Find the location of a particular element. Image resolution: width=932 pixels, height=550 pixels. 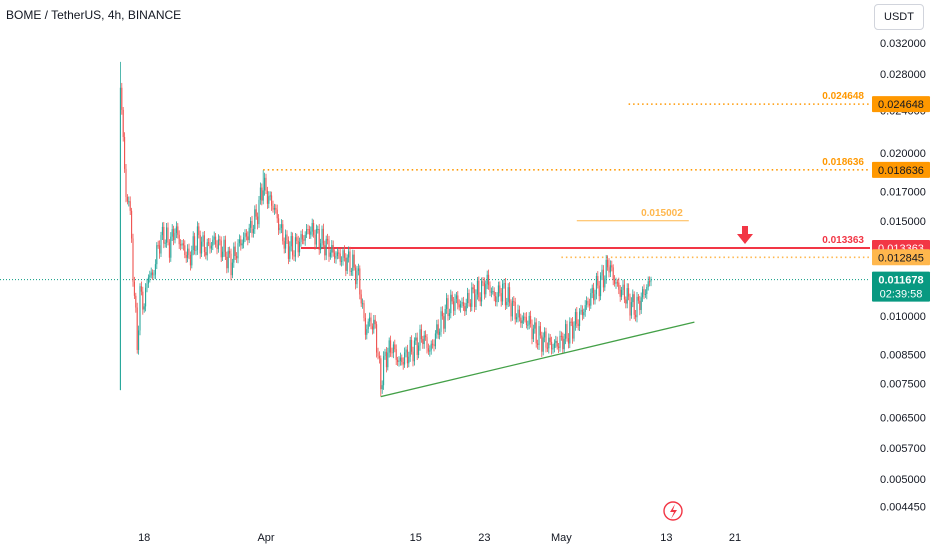

symbol-title: BOME / TetherUS, 4h, BINANCE is located at coordinates (94, 15).